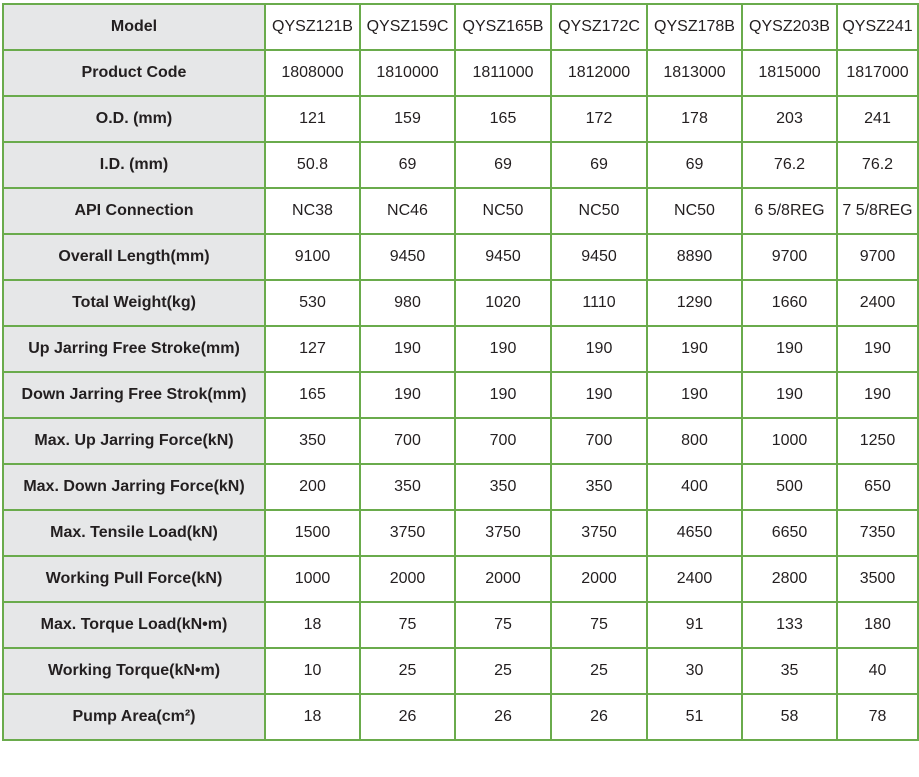  What do you see at coordinates (877, 717) in the screenshot?
I see `table-cell: 78` at bounding box center [877, 717].